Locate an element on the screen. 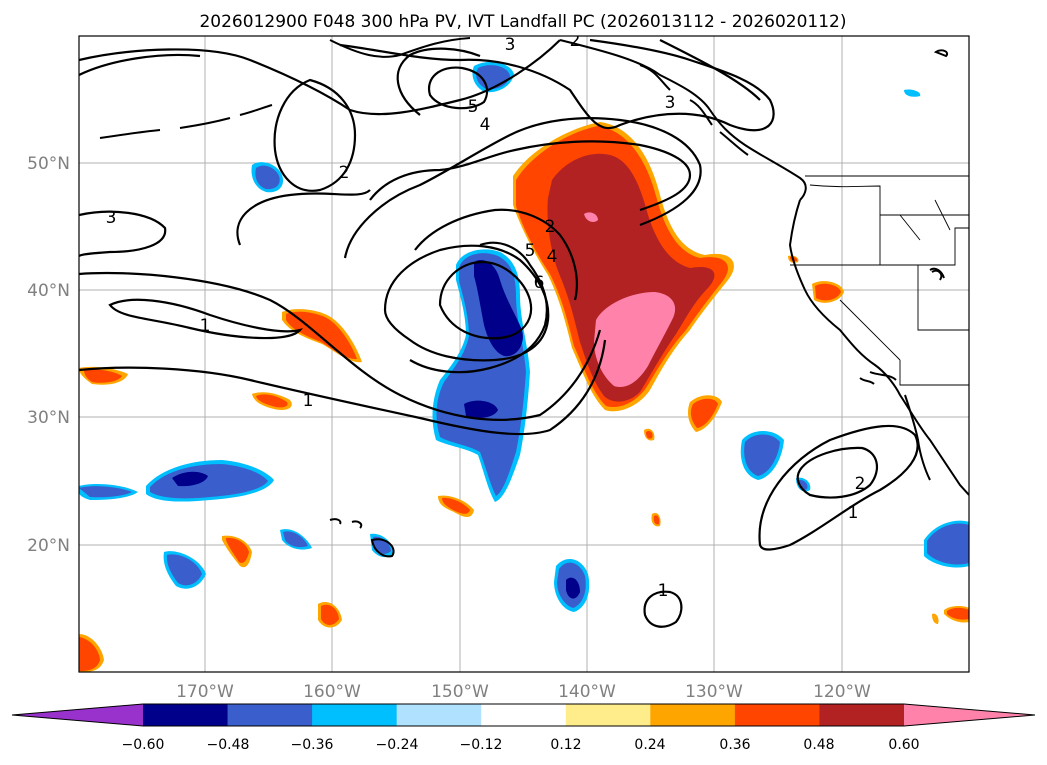 The width and height of the screenshot is (1047, 765). lon-label-150w: 150°W is located at coordinates (460, 692).